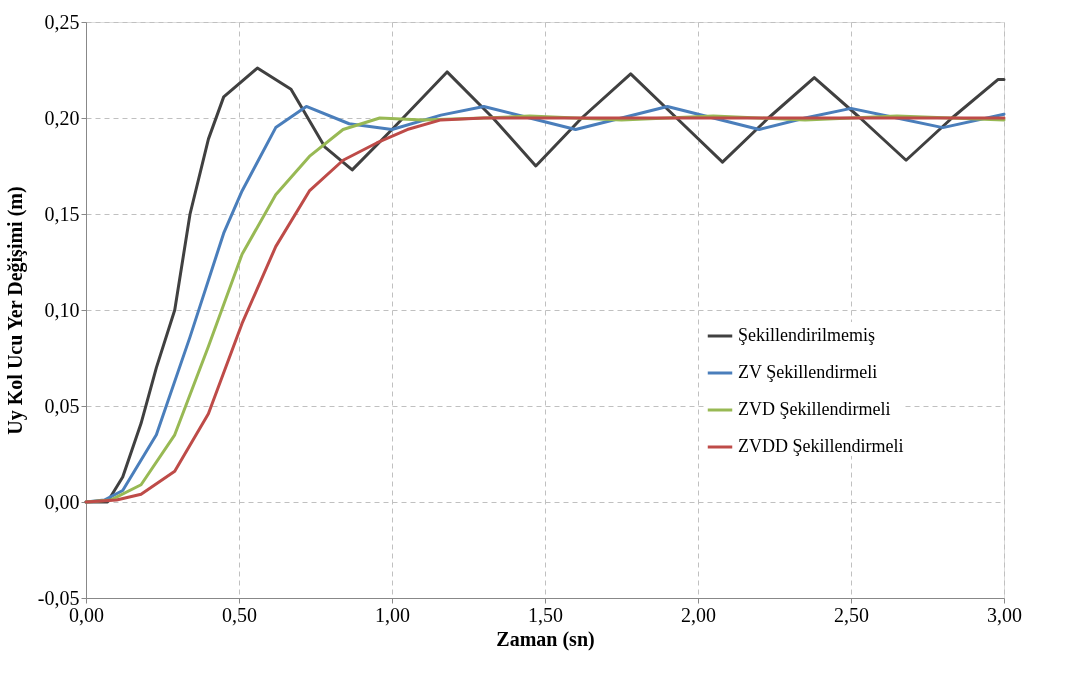 Image resolution: width=1076 pixels, height=673 pixels. Describe the element at coordinates (1004, 614) in the screenshot. I see `x-tick-label: 3,00` at that location.